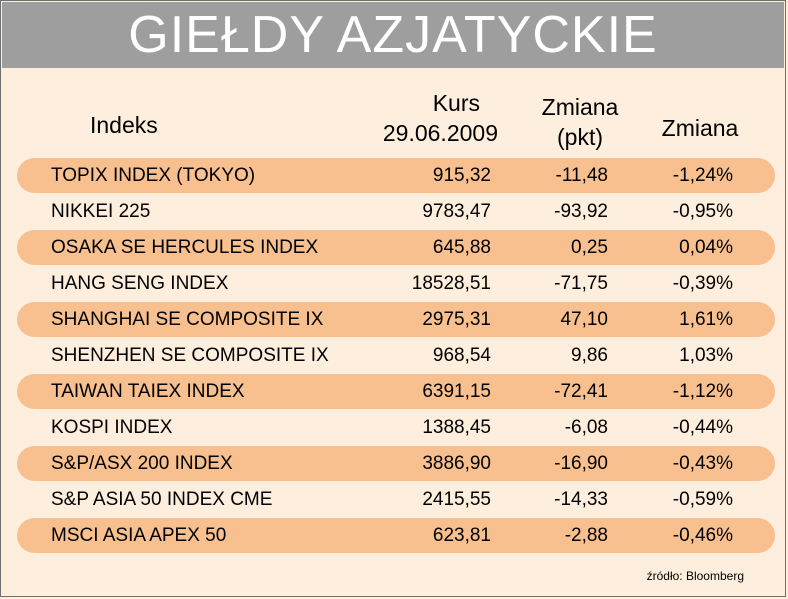 This screenshot has height=599, width=788. What do you see at coordinates (142, 463) in the screenshot?
I see `index-name: S&P/ASX 200 INDEX` at bounding box center [142, 463].